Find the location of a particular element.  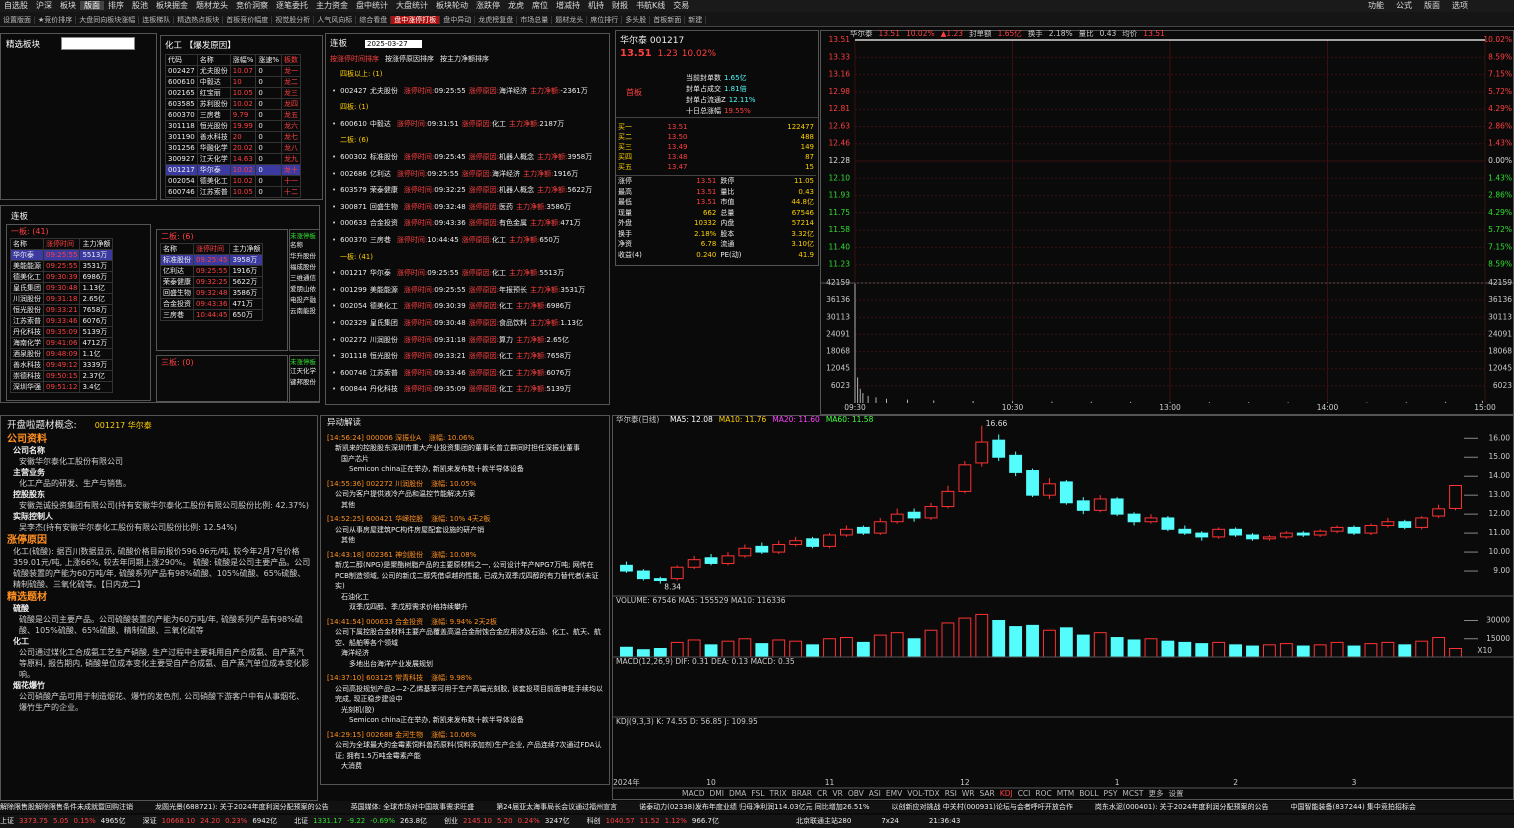

table-row: 华尔泰 09:25:55 5513万 is located at coordinates (62, 255).